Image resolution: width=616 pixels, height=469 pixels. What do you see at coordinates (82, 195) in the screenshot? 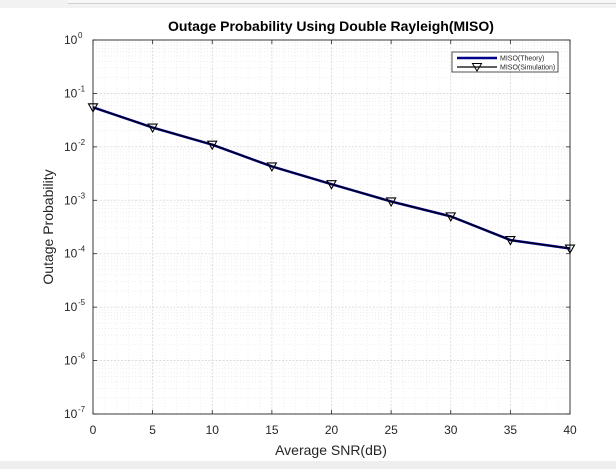
I see `y-tick-exponent: -3` at bounding box center [82, 195].